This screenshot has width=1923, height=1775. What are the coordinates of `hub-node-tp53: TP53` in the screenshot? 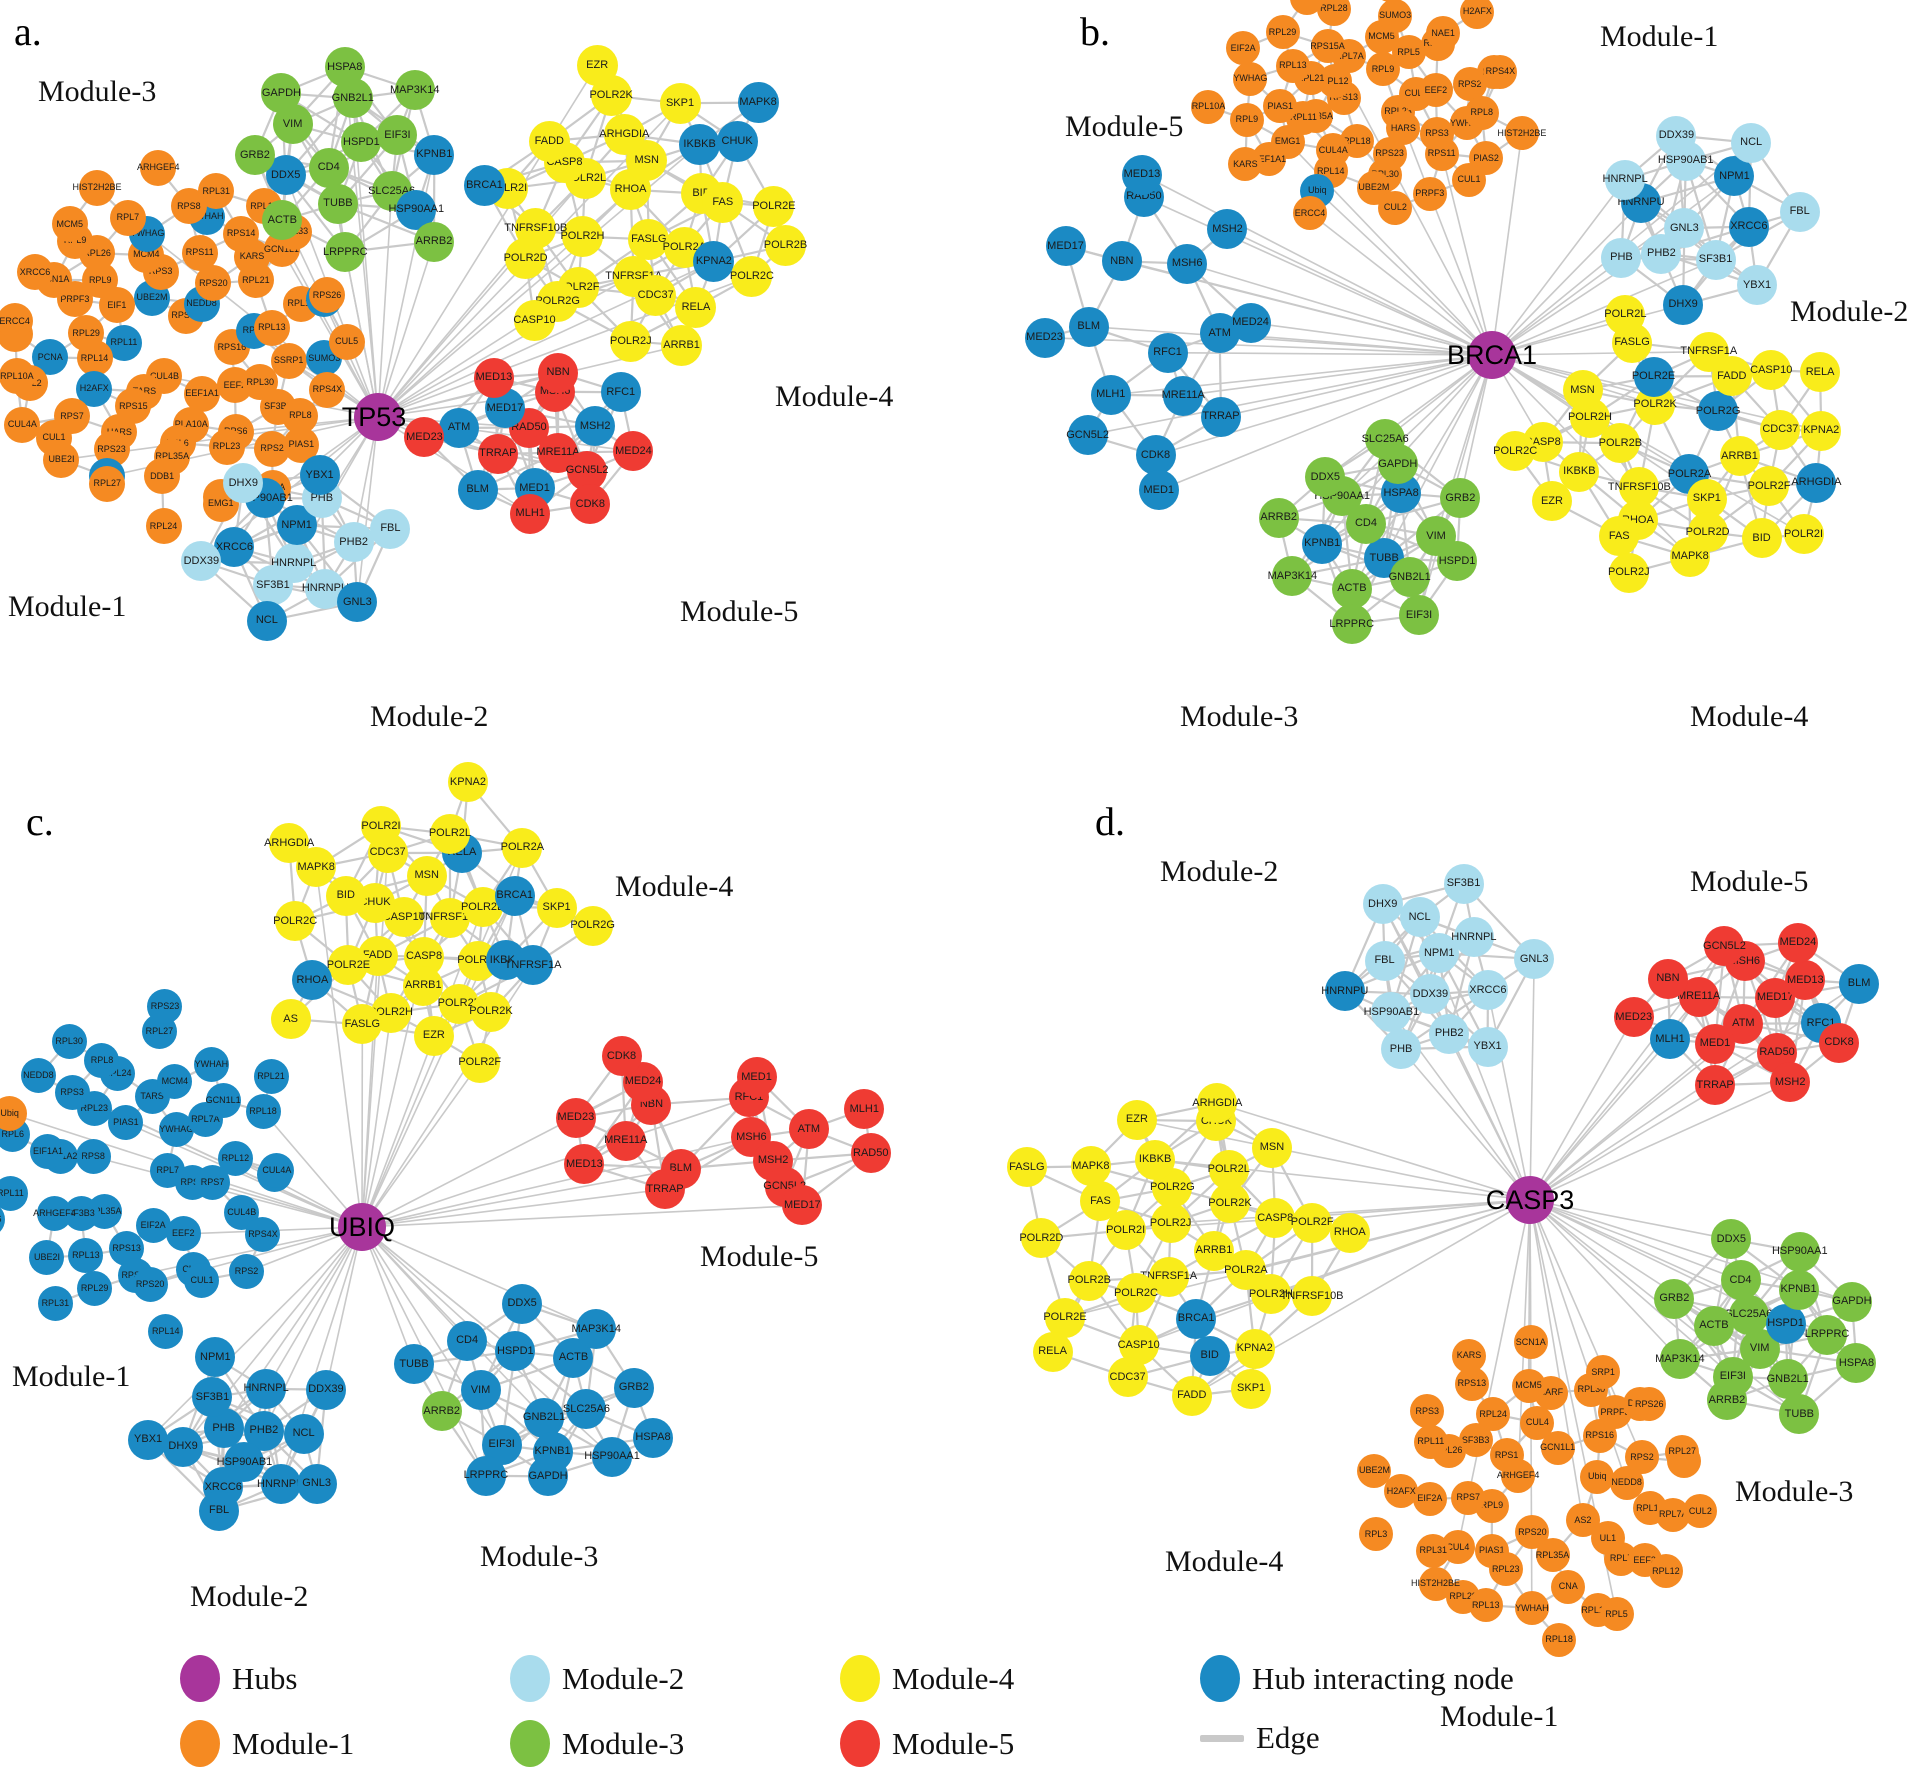 It's located at (374, 417).